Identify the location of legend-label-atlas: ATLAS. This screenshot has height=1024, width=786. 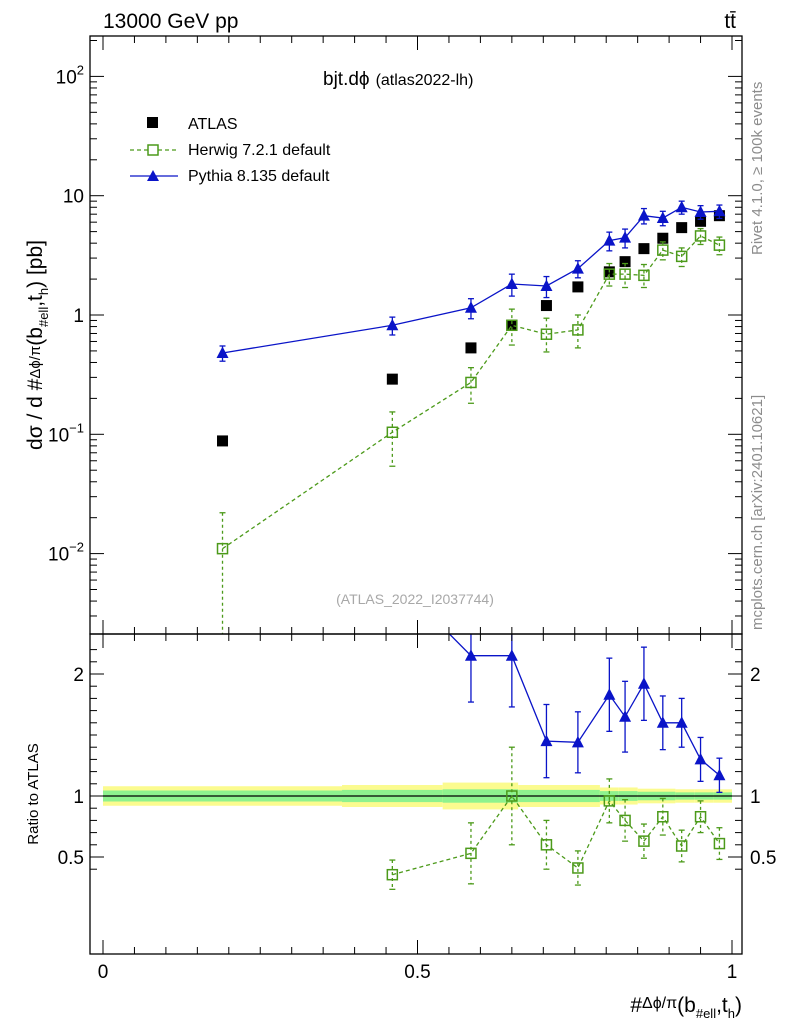
(213, 124).